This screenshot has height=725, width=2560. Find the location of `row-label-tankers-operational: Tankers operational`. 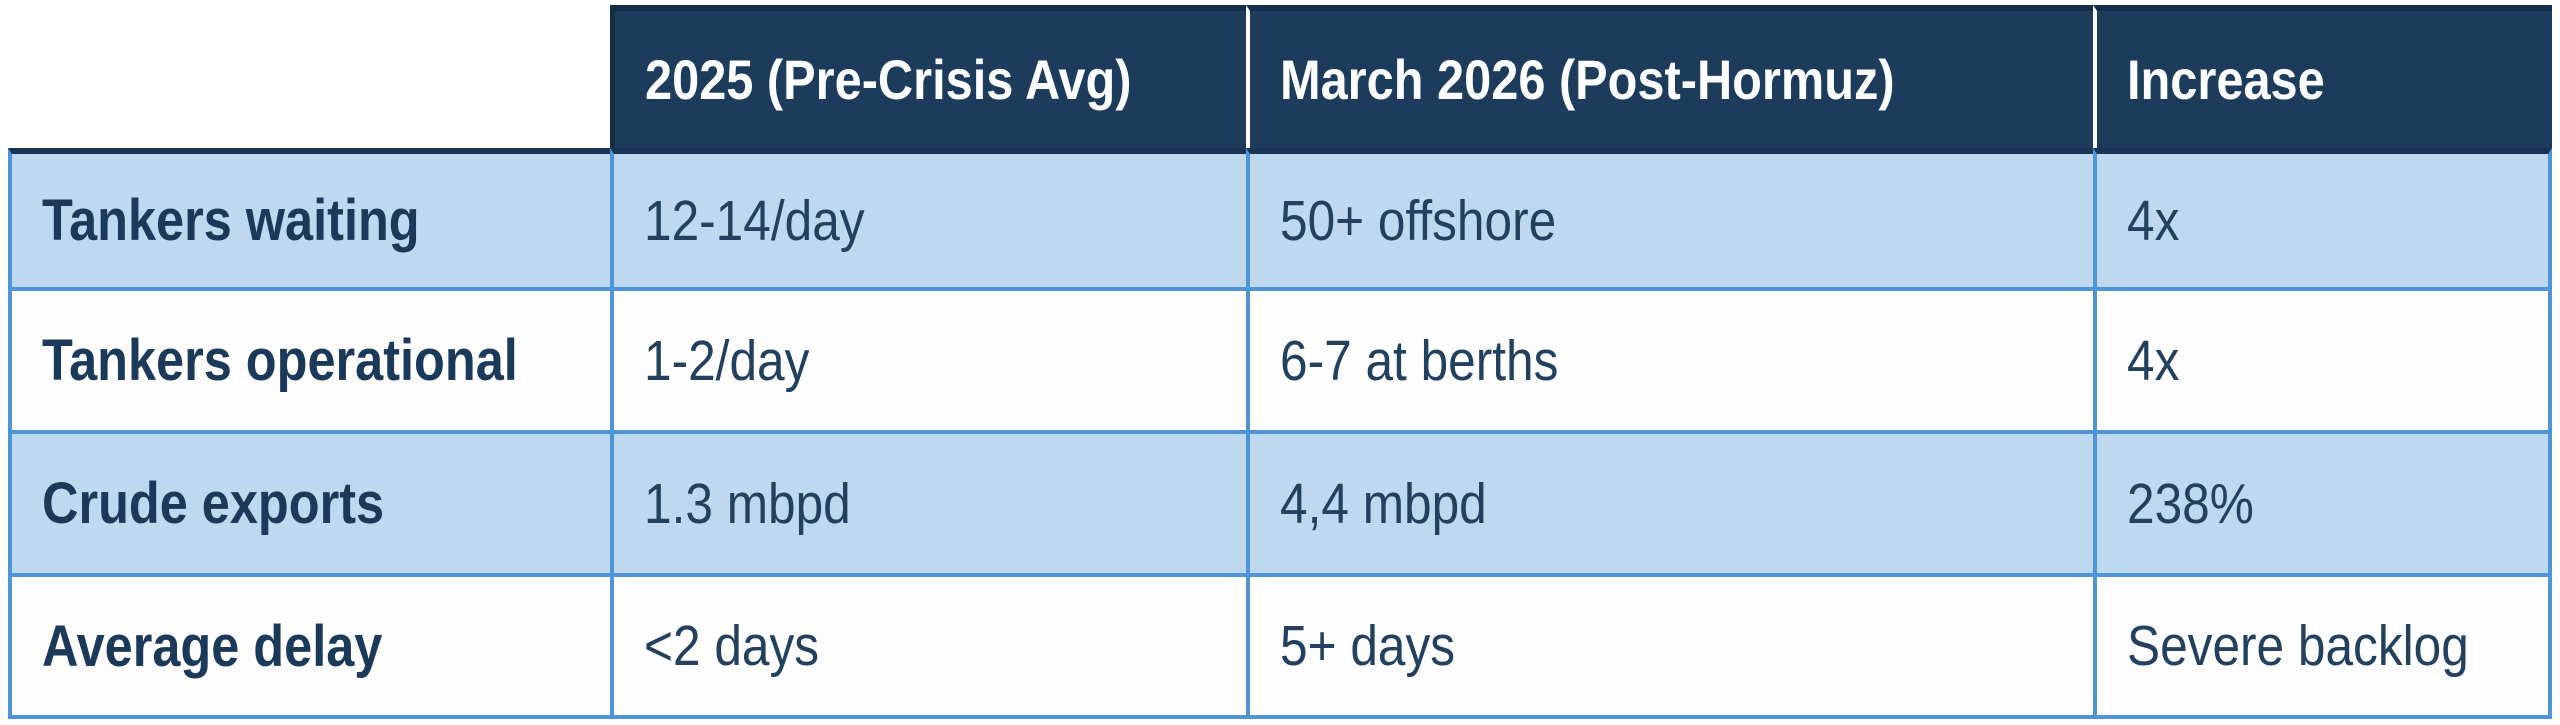

row-label-tankers-operational: Tankers operational is located at coordinates (309, 362).